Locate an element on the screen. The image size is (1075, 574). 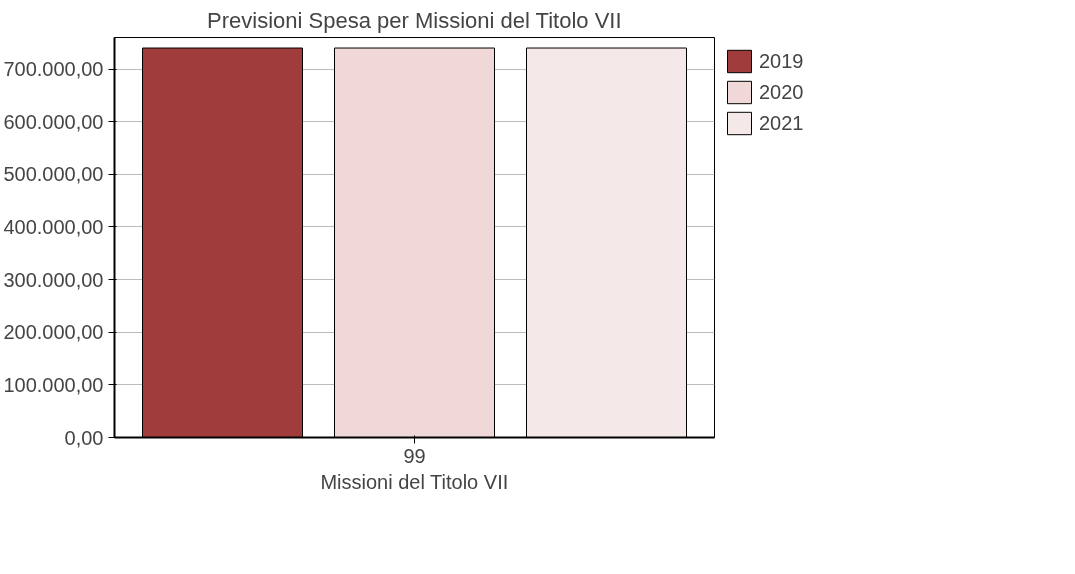
legend-label: 2019 is located at coordinates (781, 61).